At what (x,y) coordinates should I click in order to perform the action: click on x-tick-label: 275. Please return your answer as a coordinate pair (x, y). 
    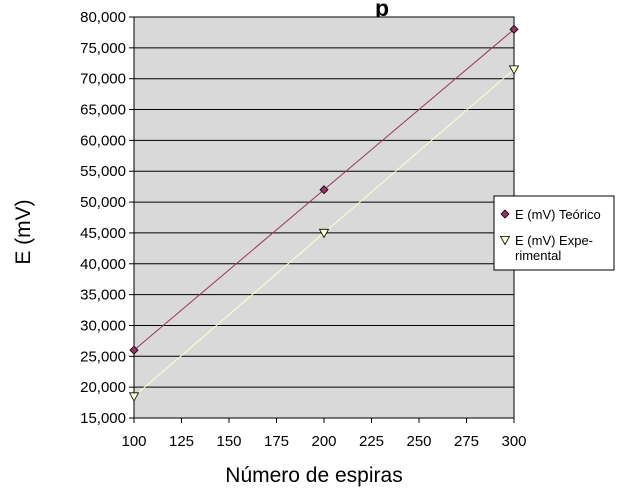
    Looking at the image, I should click on (466, 441).